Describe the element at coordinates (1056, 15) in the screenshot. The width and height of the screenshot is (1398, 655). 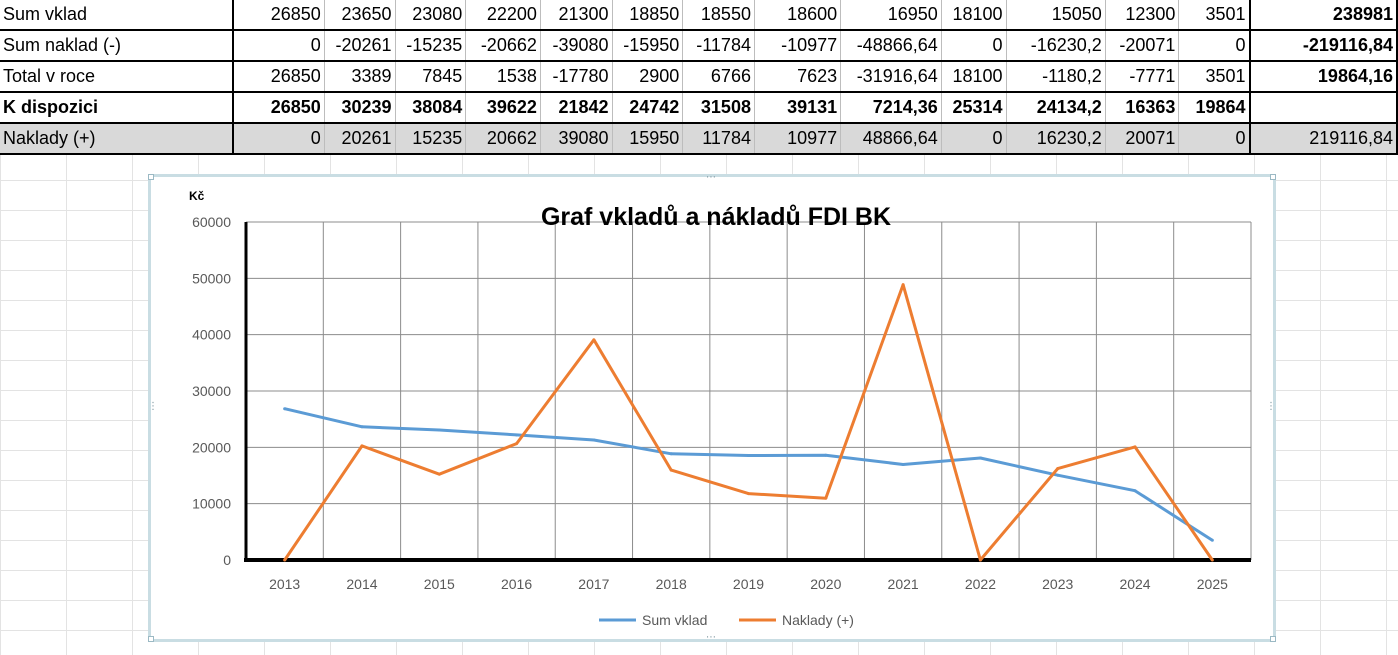
I see `table-cell: 15050` at that location.